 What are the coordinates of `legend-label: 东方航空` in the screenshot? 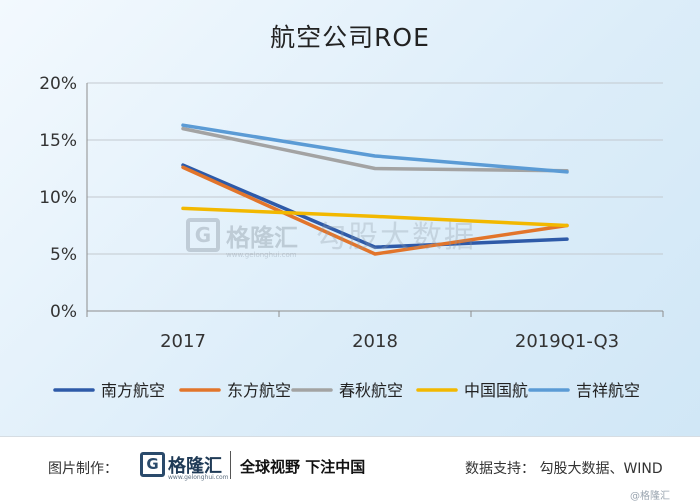 It's located at (259, 390).